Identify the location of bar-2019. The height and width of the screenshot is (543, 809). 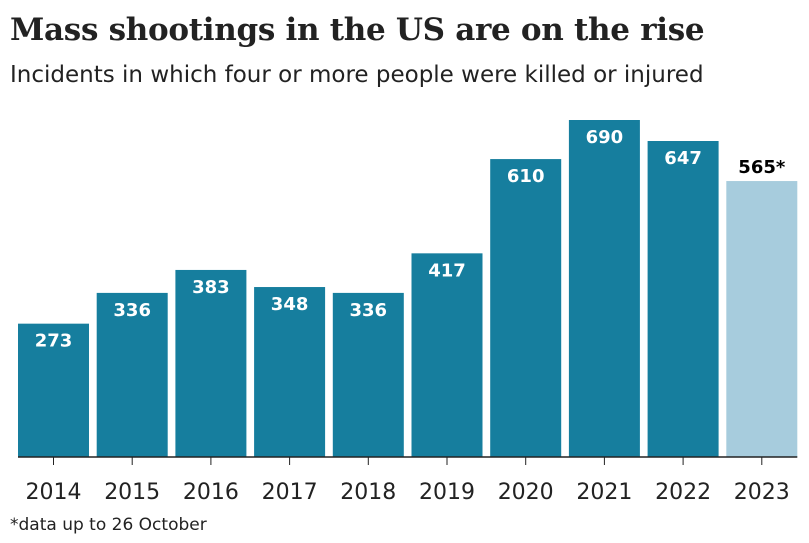
(447, 355).